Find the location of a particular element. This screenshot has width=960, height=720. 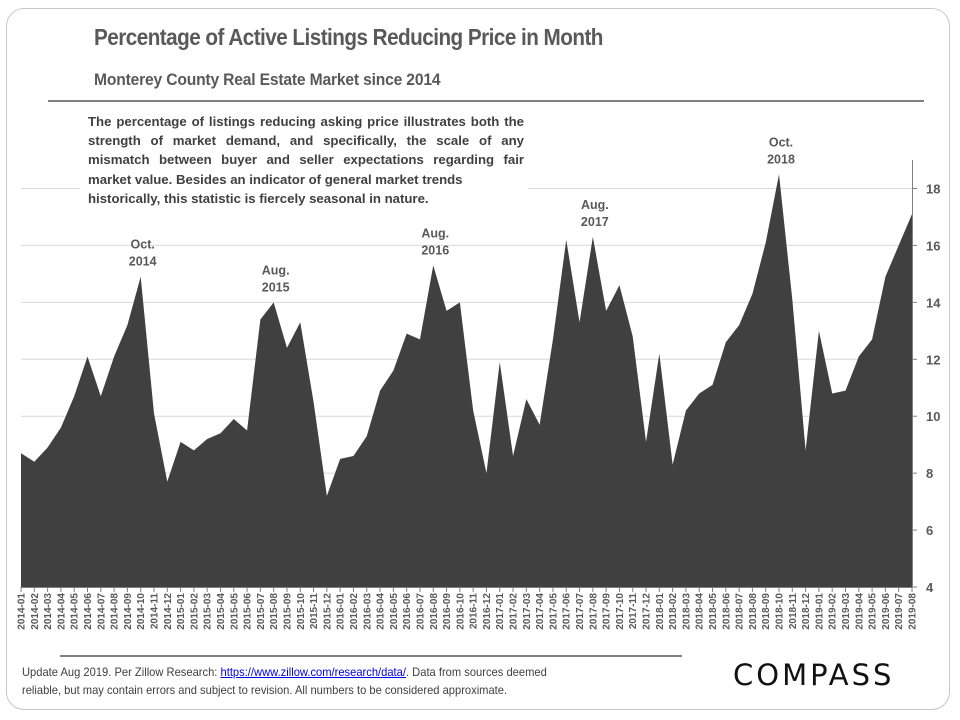

y-axis: 4 6 8 10 12 14 16 18 is located at coordinates (926, 377).